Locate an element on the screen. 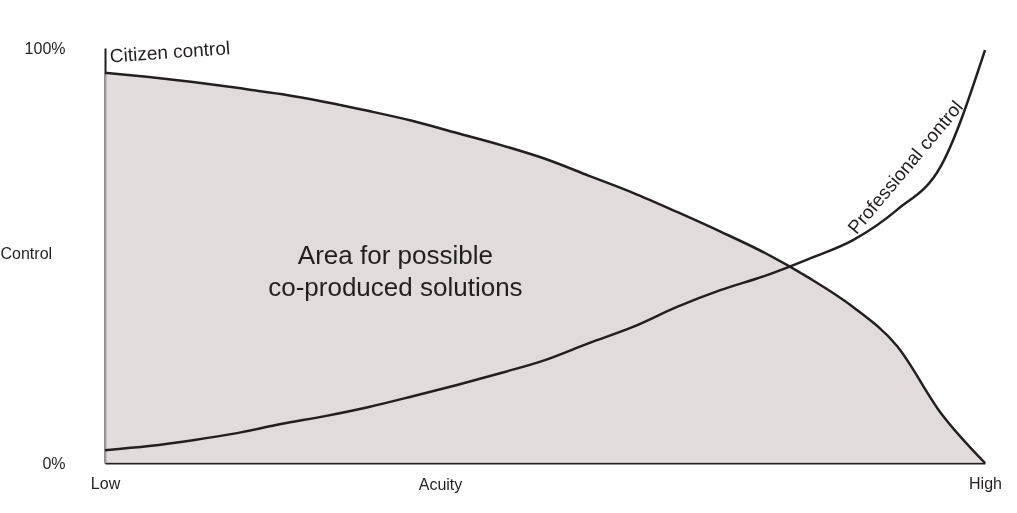 This screenshot has height=513, width=1017. y-tick-label: 100% is located at coordinates (45, 48).